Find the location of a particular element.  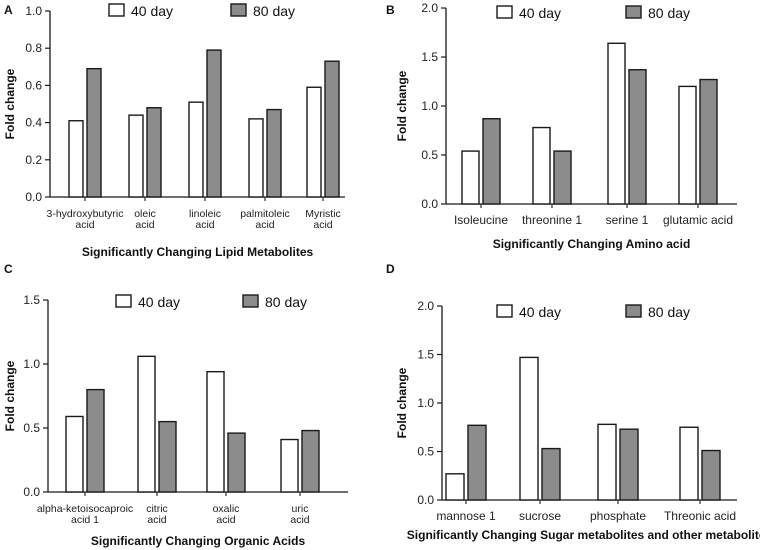

x-tick-label: sucrose is located at coordinates (540, 516).